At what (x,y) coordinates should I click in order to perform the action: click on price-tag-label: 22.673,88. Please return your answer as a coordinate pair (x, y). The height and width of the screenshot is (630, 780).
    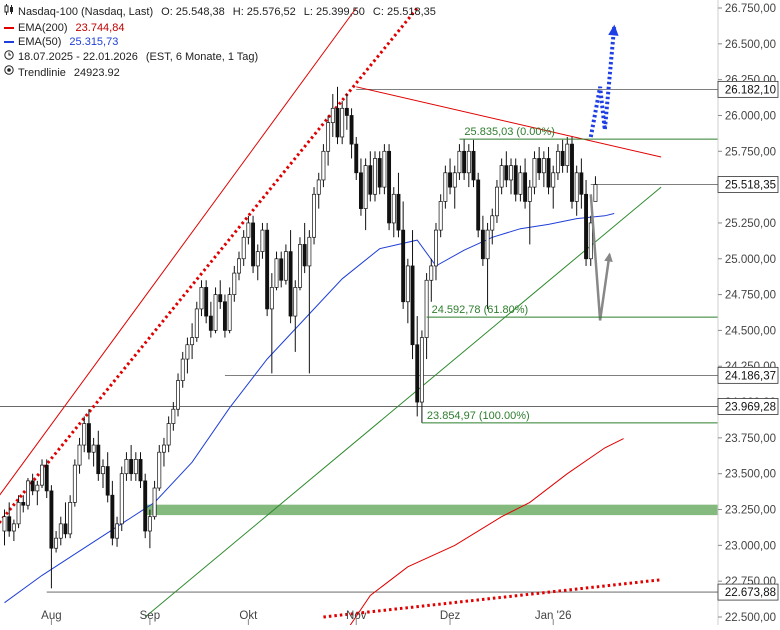
    Looking at the image, I should click on (750, 593).